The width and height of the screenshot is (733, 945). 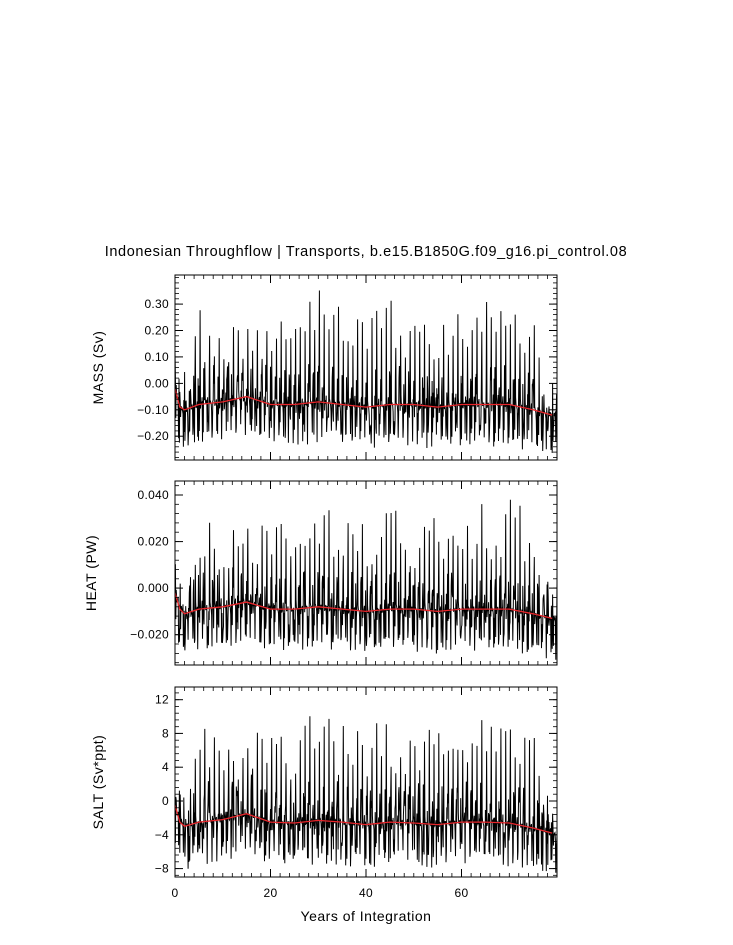 I want to click on salt-y-tick-label: 12, so click(x=162, y=700).